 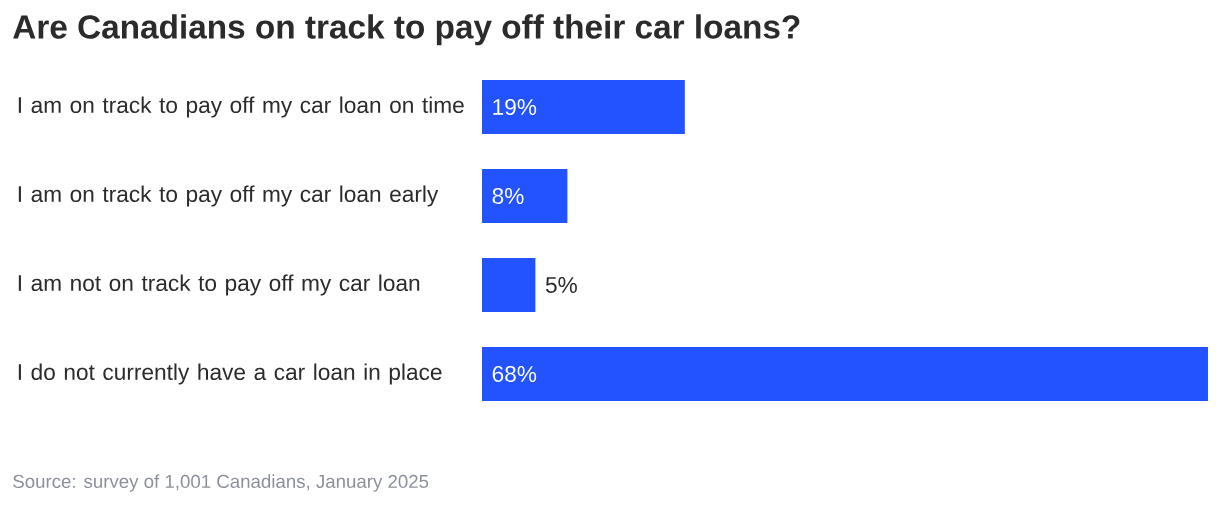 I want to click on y-tick-label: I am on track to pay off my car loan on time, so click(x=241, y=107).